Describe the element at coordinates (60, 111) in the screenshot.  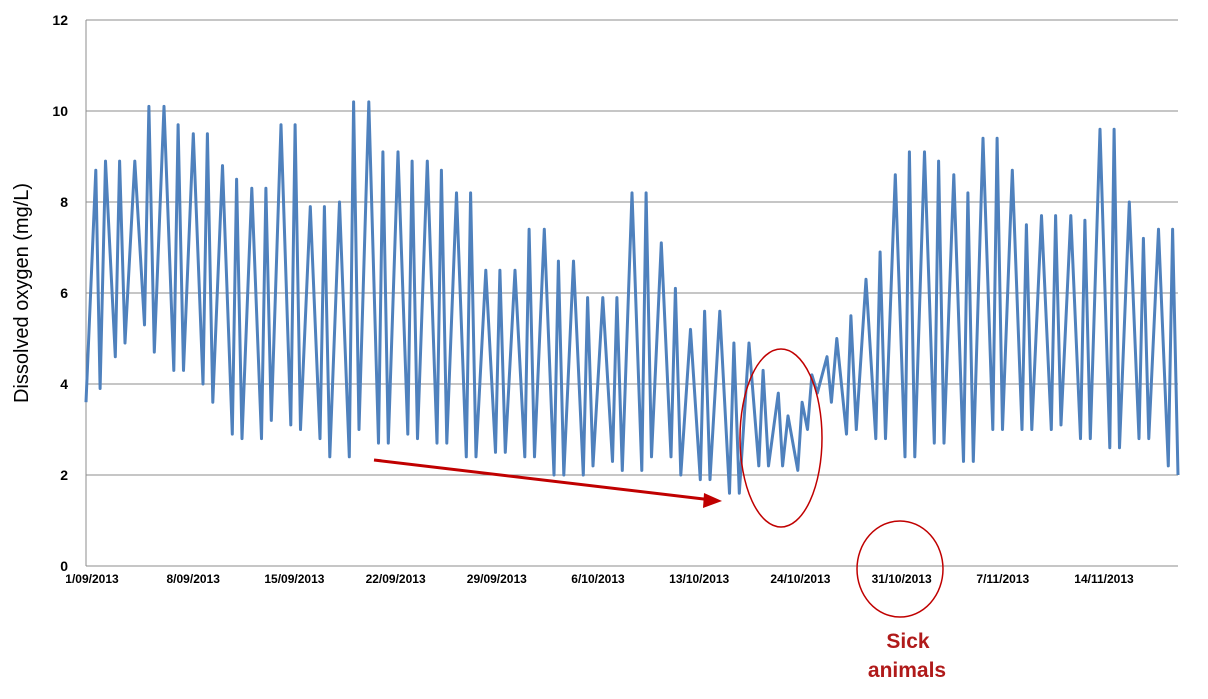
I see `y-tick-label: 10` at that location.